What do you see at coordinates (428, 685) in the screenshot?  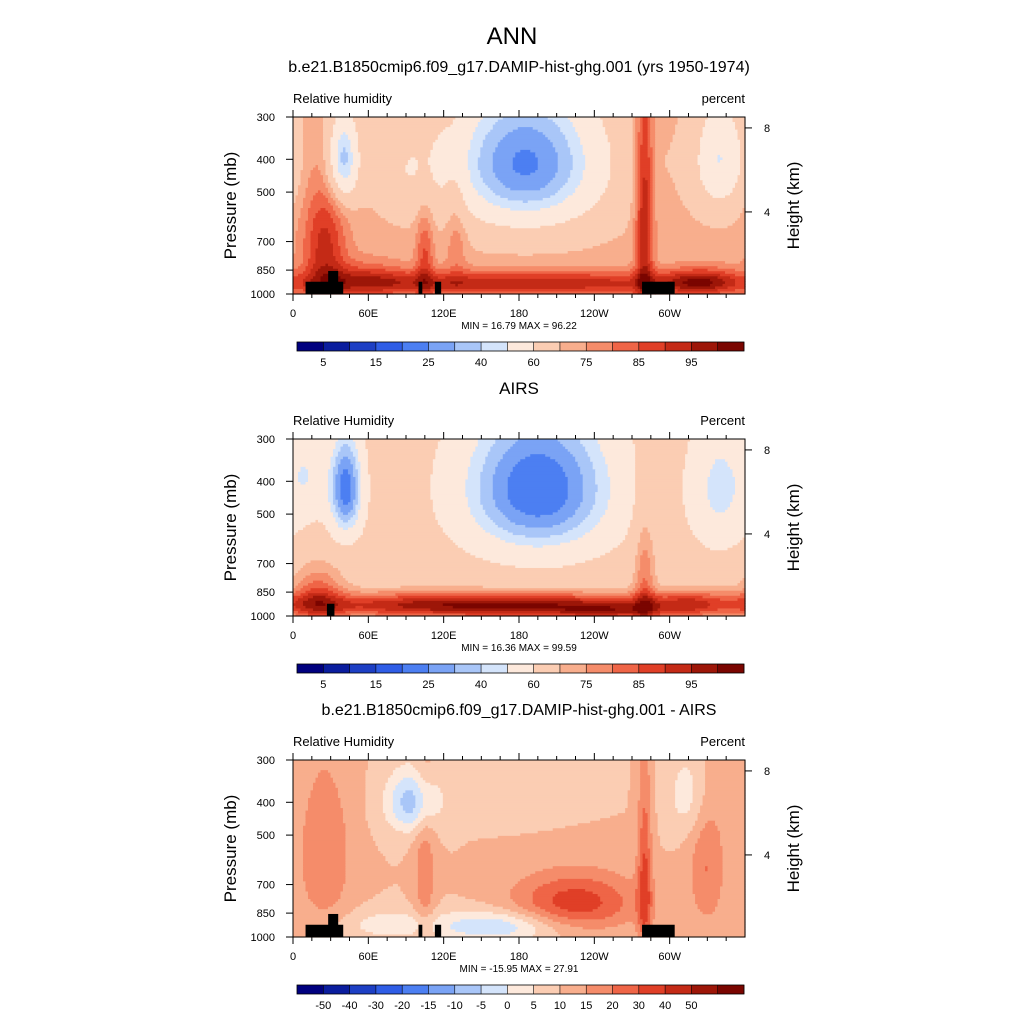 I see `colorbar-label: 25` at bounding box center [428, 685].